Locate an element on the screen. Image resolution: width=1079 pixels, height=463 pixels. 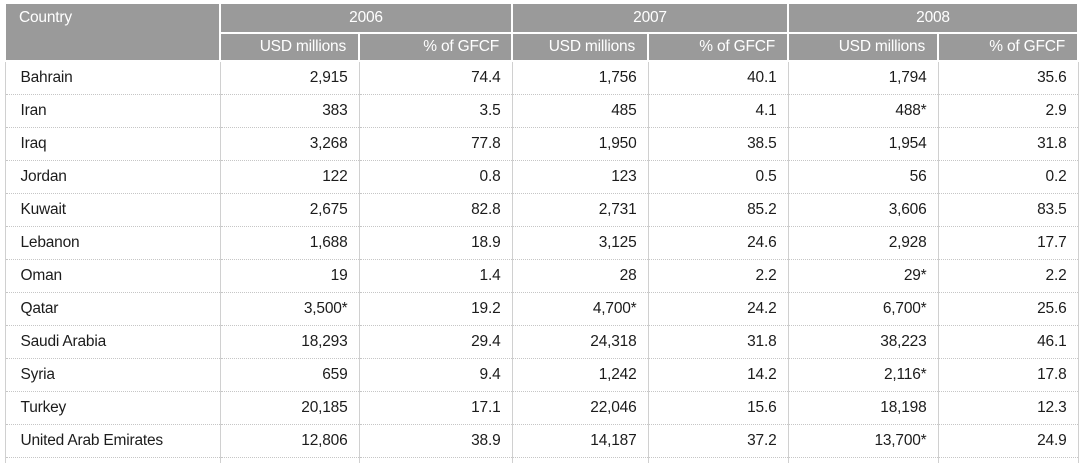
value-cell: 917 is located at coordinates (579, 460).